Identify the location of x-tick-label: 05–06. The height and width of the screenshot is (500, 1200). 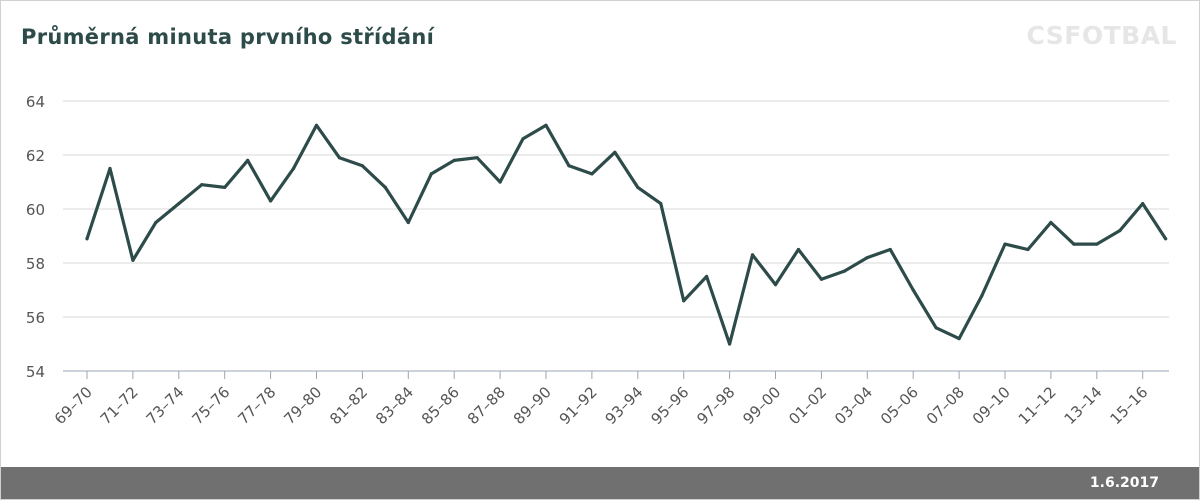
(899, 405).